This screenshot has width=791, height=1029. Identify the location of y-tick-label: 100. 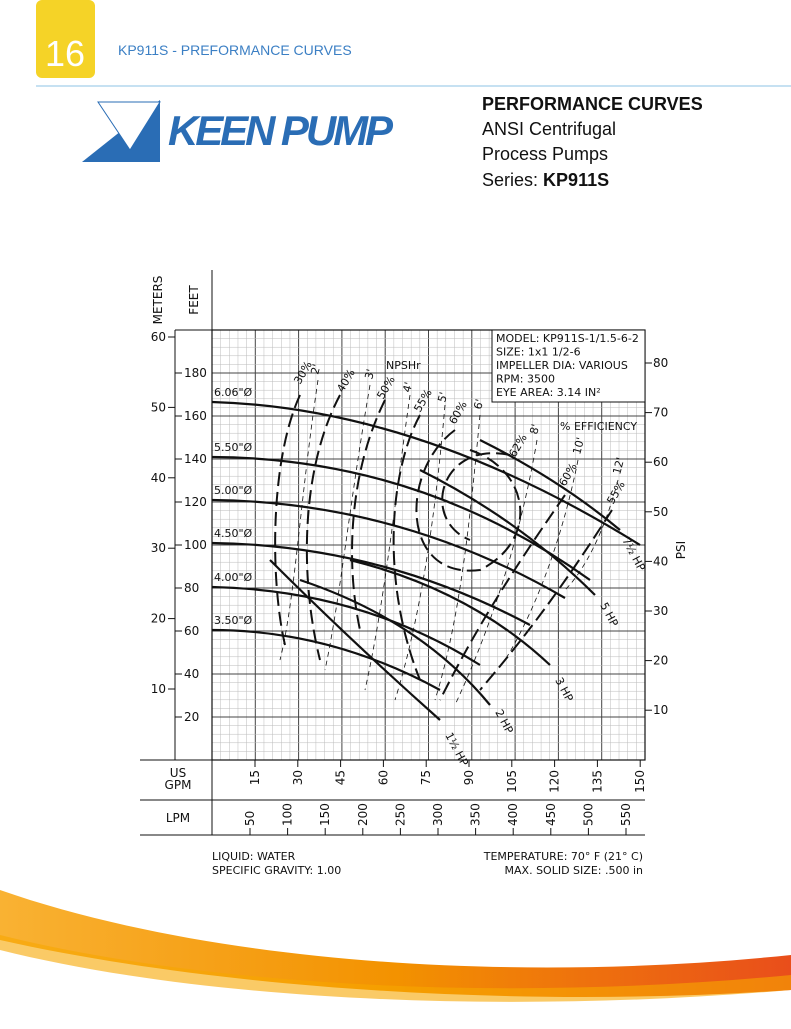
(195, 545).